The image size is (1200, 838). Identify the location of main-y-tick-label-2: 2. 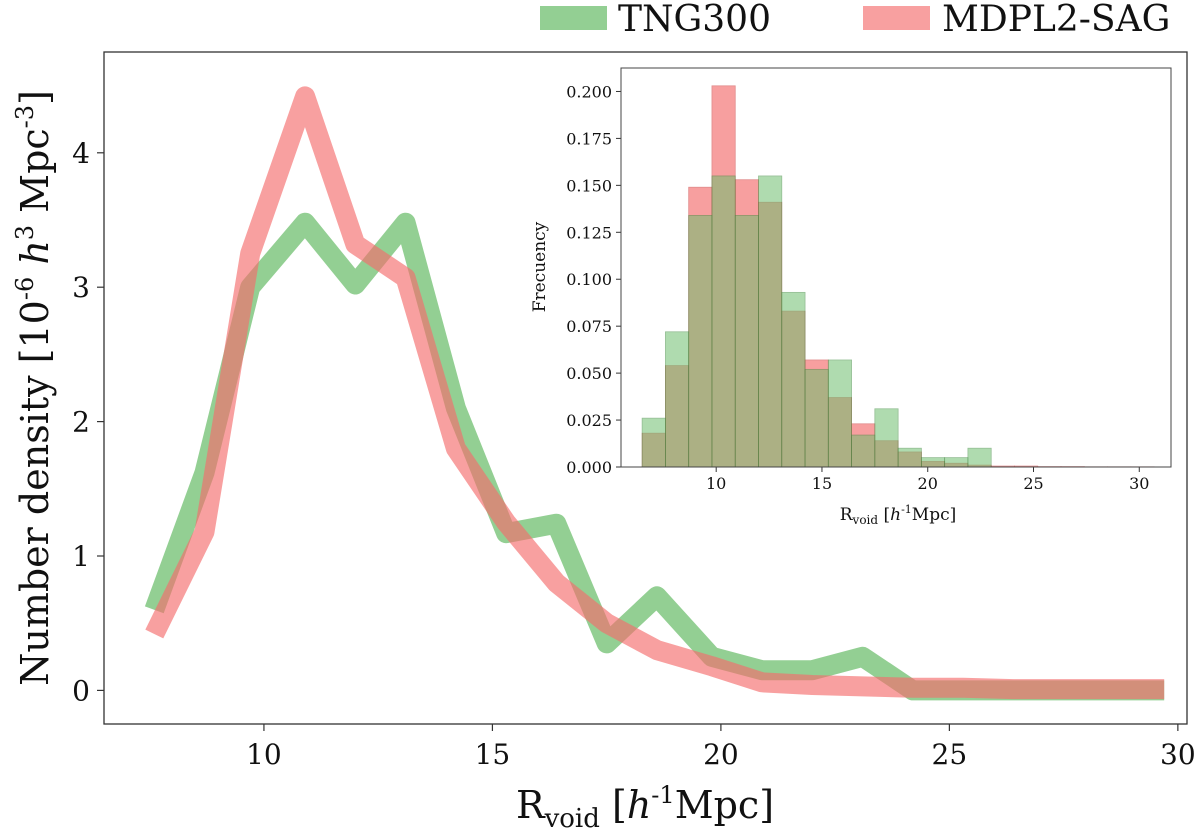
(81, 422).